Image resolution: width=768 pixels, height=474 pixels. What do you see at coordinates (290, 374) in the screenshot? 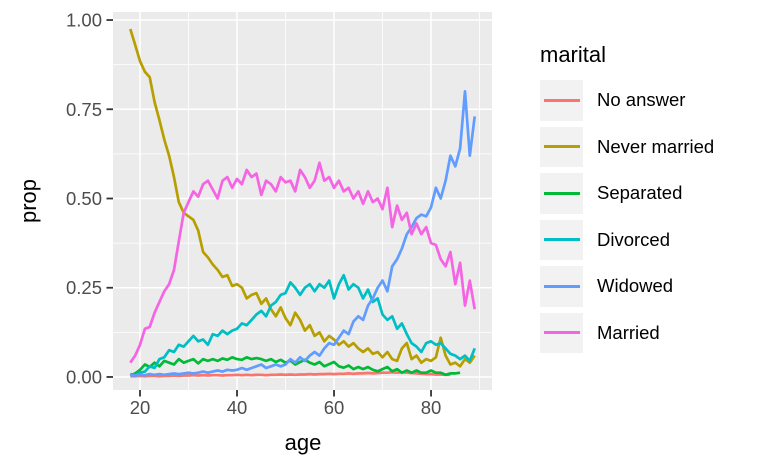
I see `line-no-answer` at bounding box center [290, 374].